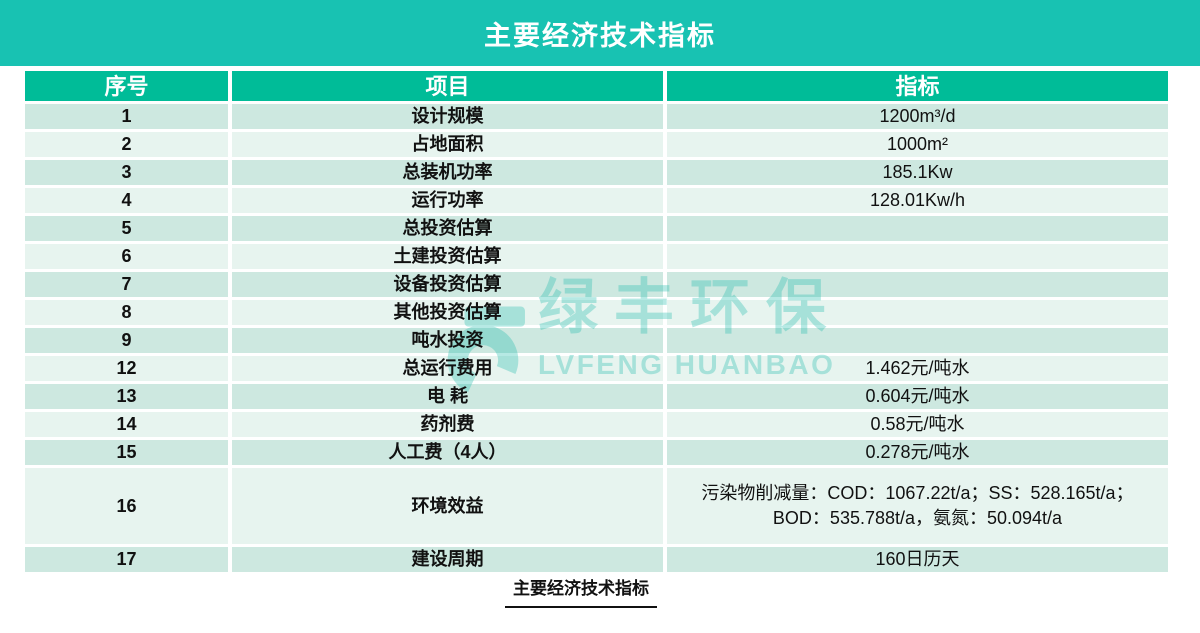 Image resolution: width=1200 pixels, height=633 pixels. I want to click on row-number-cell-text: 15, so click(126, 452).